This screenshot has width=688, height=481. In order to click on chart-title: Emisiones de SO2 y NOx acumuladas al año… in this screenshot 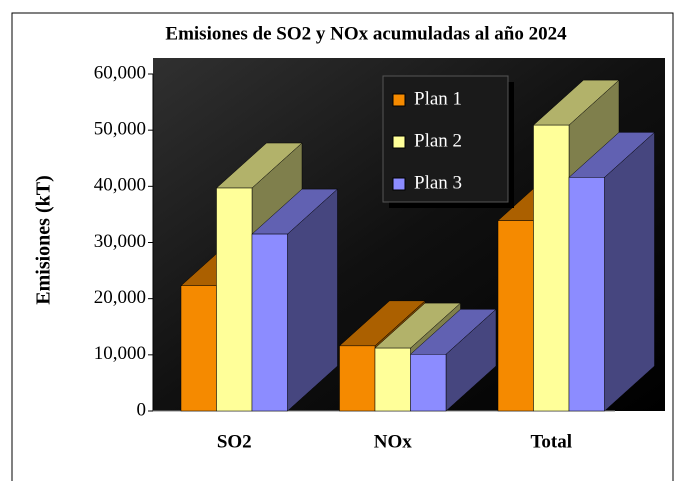, I will do `click(366, 33)`.